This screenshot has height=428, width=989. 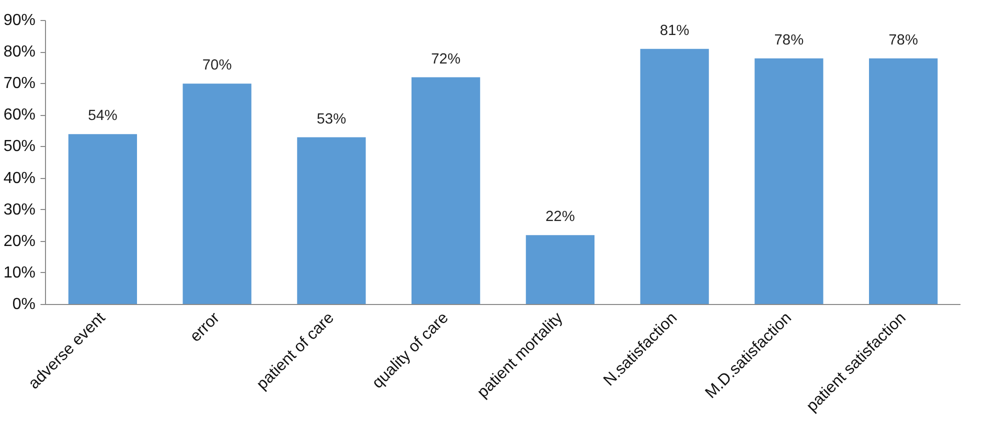 What do you see at coordinates (19, 178) in the screenshot?
I see `y-tick-label: 40%` at bounding box center [19, 178].